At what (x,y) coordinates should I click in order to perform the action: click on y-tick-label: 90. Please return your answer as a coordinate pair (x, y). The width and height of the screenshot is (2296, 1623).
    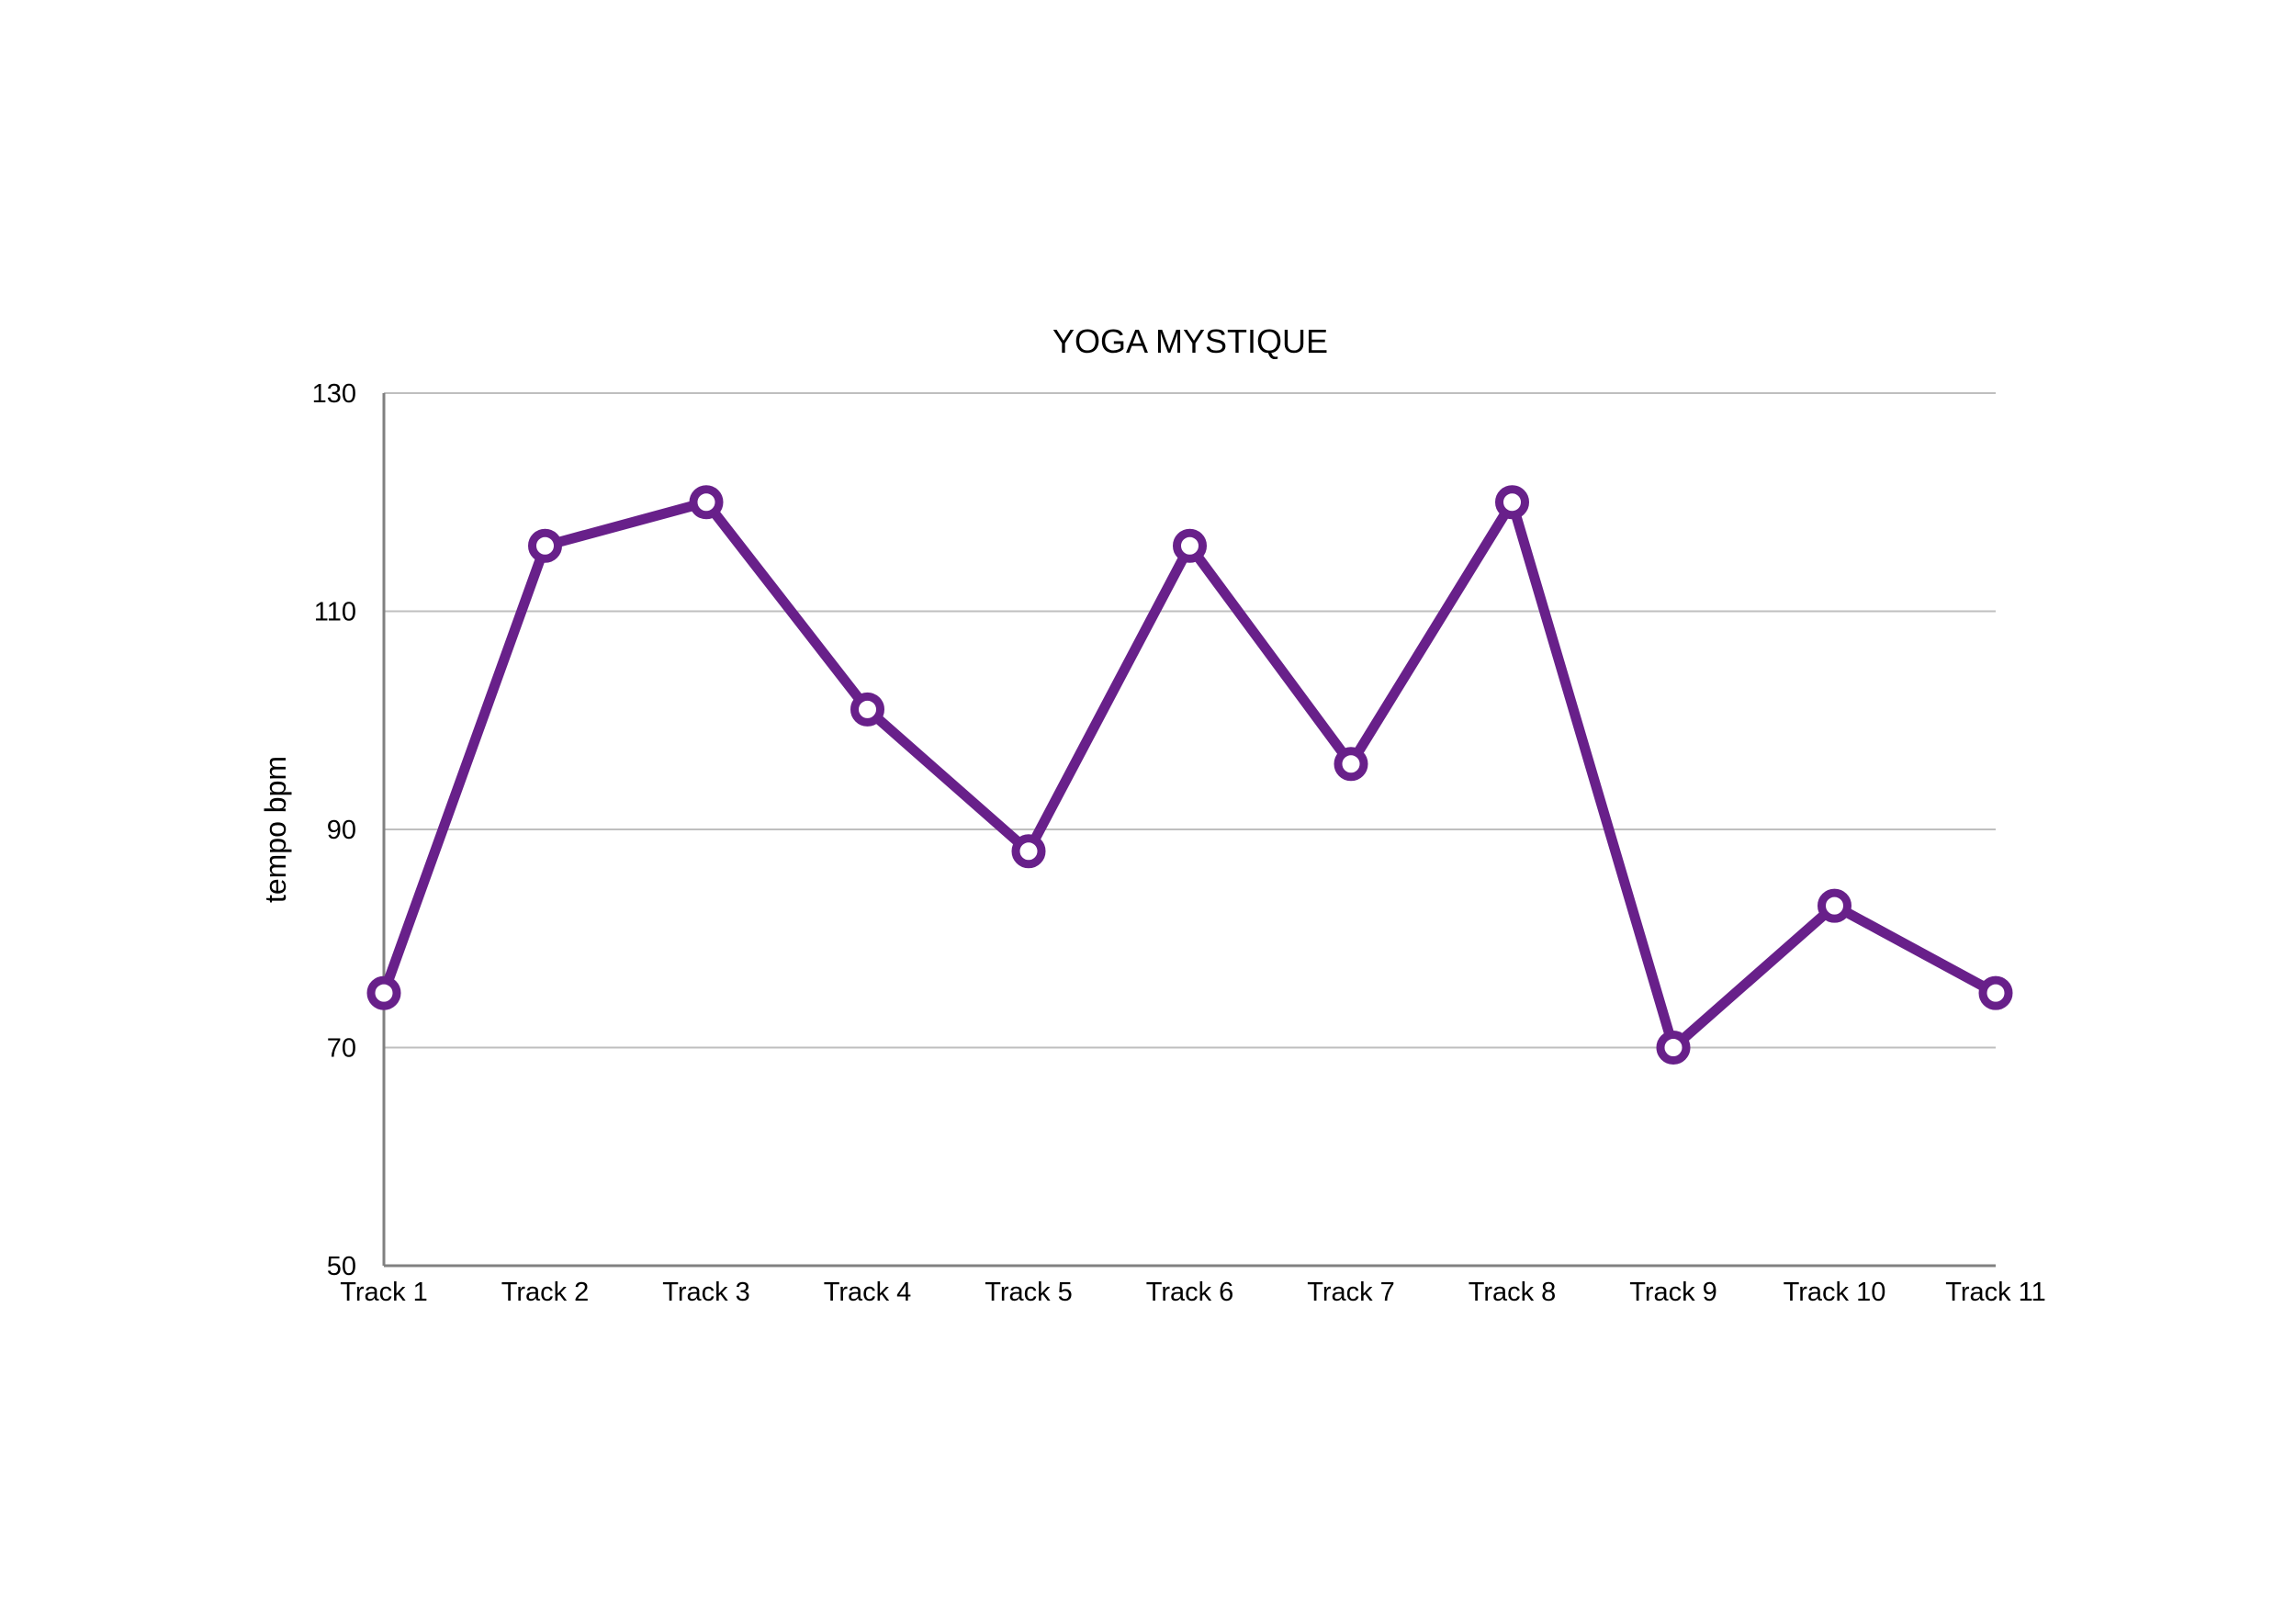
    Looking at the image, I should click on (341, 830).